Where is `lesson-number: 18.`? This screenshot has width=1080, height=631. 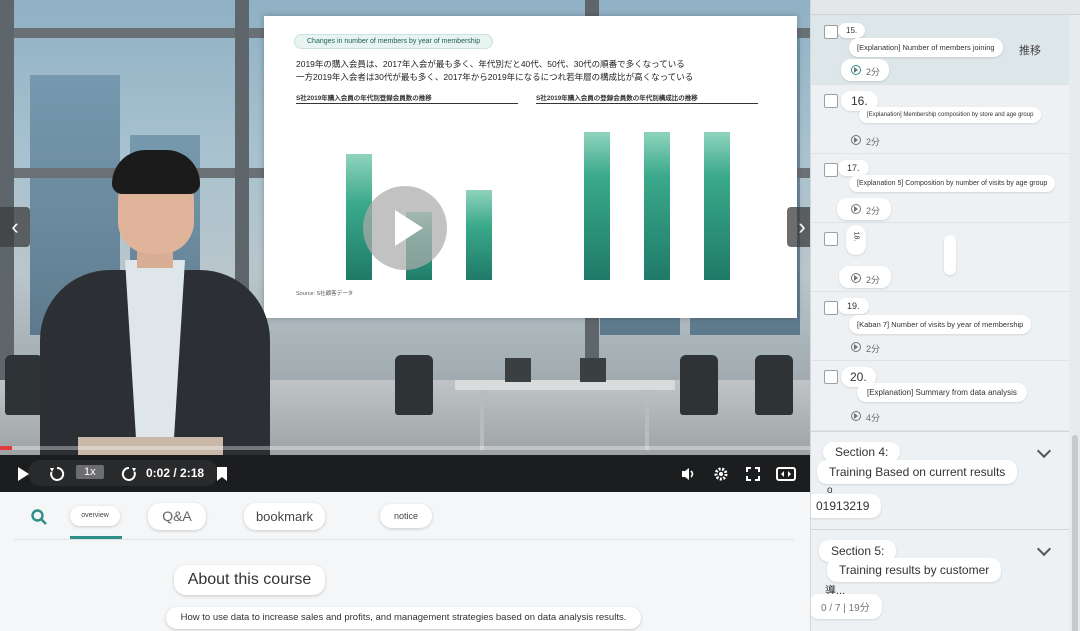 lesson-number: 18. is located at coordinates (856, 236).